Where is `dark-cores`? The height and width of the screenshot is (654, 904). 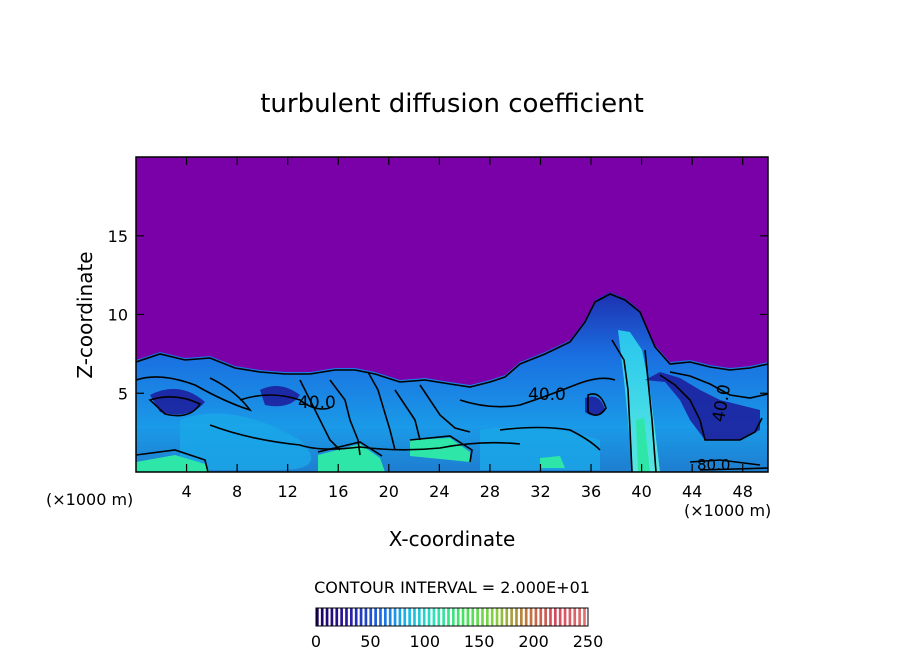
dark-cores is located at coordinates (455, 406).